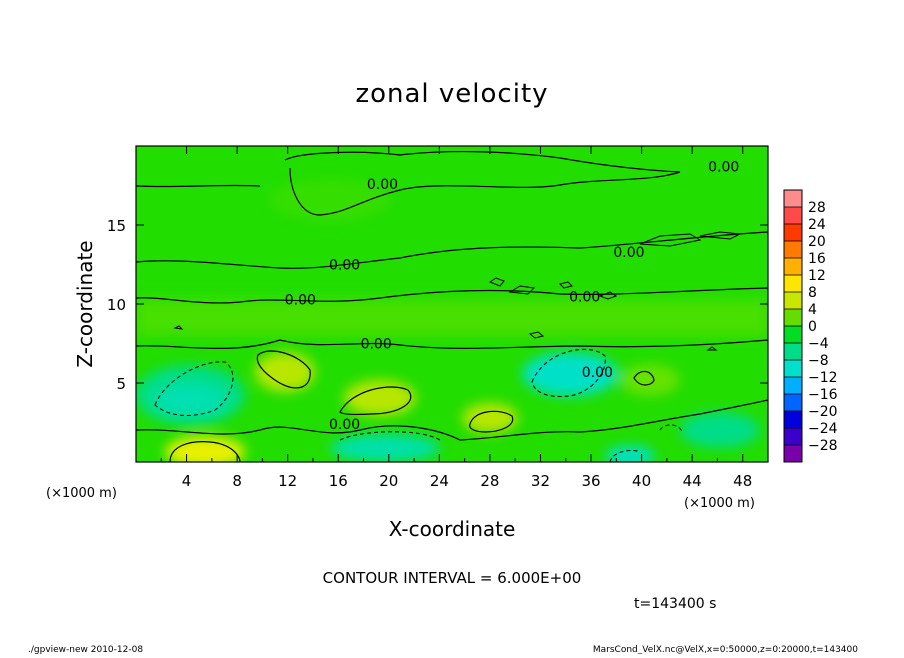  Describe the element at coordinates (812, 293) in the screenshot. I see `colorbar-label: 8` at that location.